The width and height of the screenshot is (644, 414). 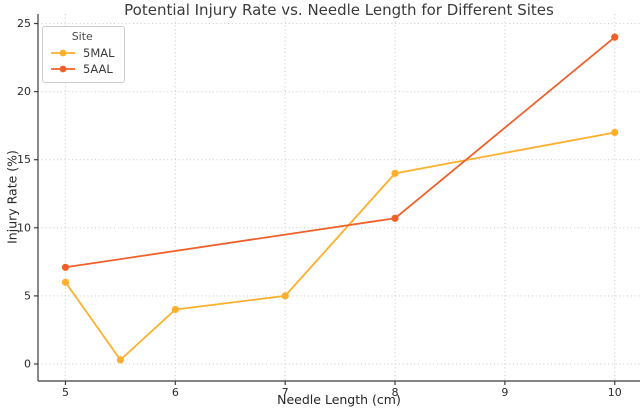 What do you see at coordinates (339, 399) in the screenshot?
I see `x-axis-label: Needle Length (cm)` at bounding box center [339, 399].